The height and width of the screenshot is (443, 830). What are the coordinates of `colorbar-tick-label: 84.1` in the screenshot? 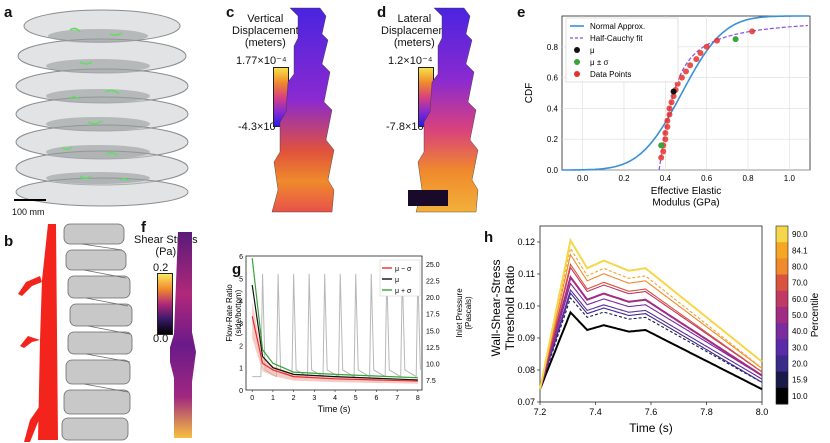 It's located at (800, 250).